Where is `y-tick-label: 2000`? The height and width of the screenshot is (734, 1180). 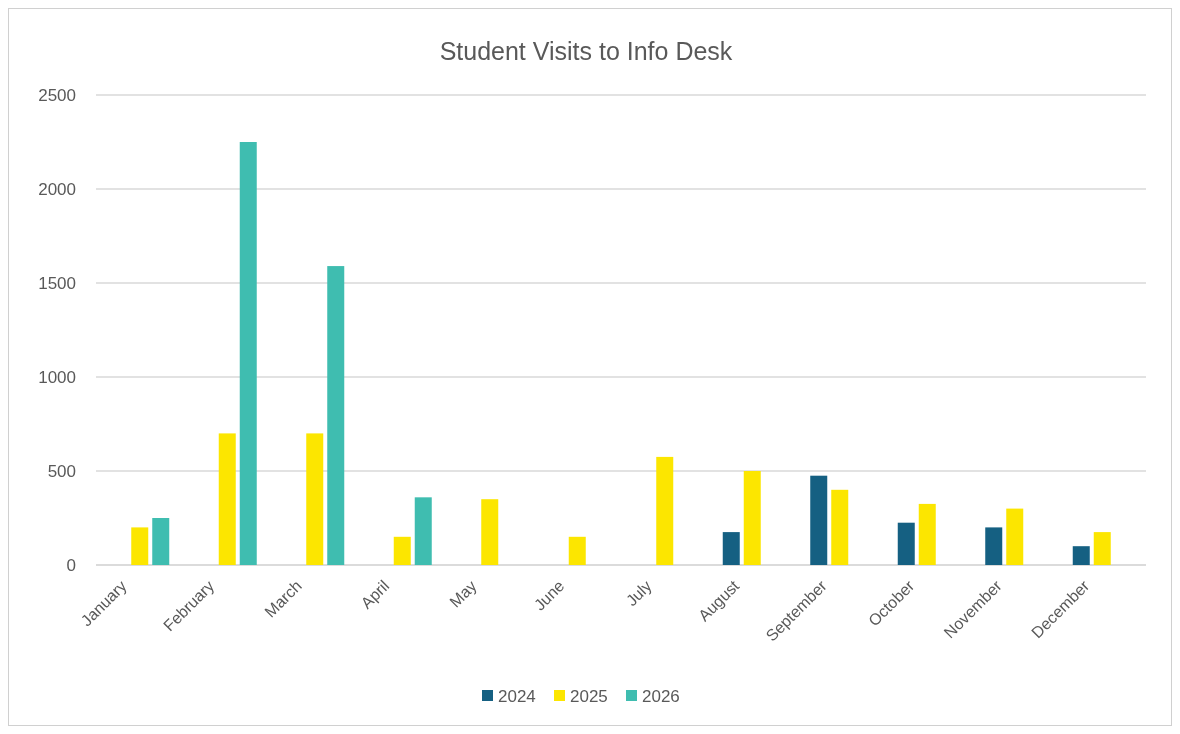 y-tick-label: 2000 is located at coordinates (57, 189).